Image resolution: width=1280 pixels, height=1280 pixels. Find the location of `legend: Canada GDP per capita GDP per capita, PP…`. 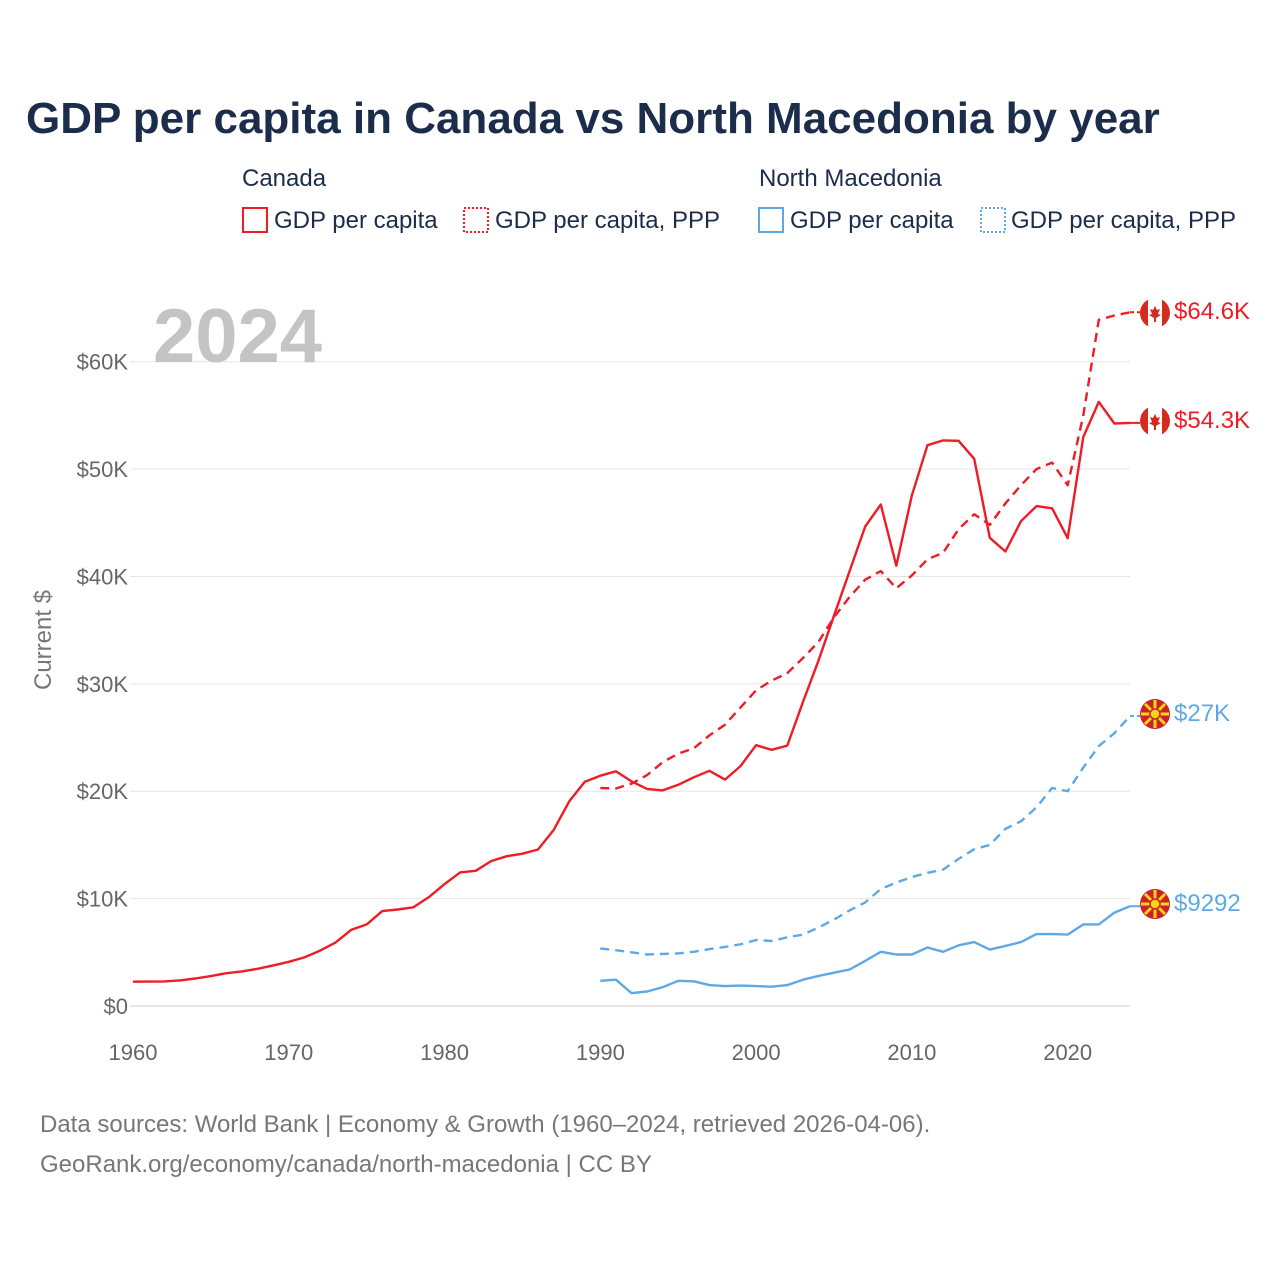

legend: Canada GDP per capita GDP per capita, PP… is located at coordinates (739, 199).